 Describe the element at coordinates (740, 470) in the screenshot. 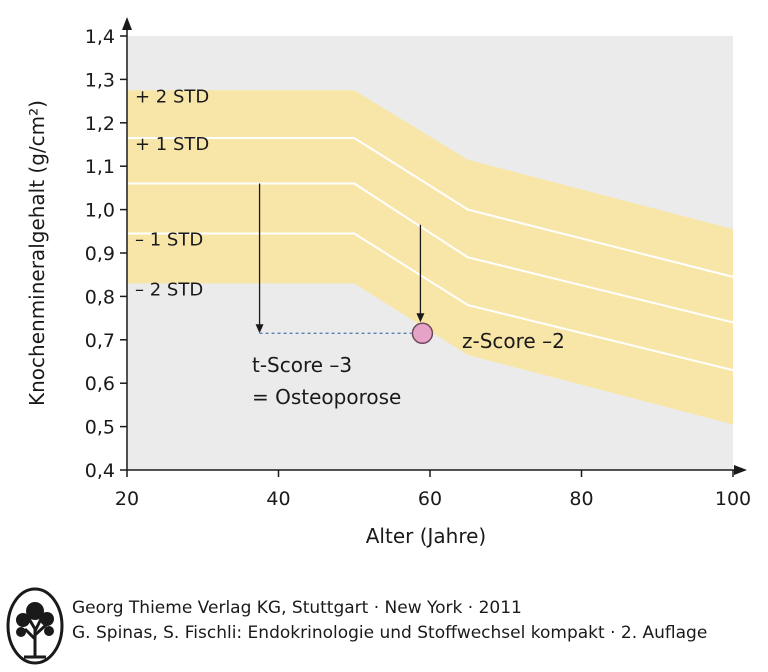

I see `x-axis-arrow` at that location.